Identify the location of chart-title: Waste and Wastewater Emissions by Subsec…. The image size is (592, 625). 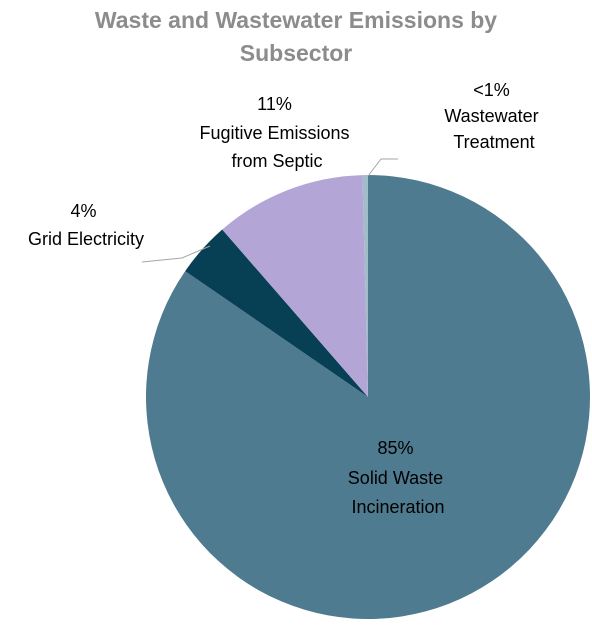
(296, 37).